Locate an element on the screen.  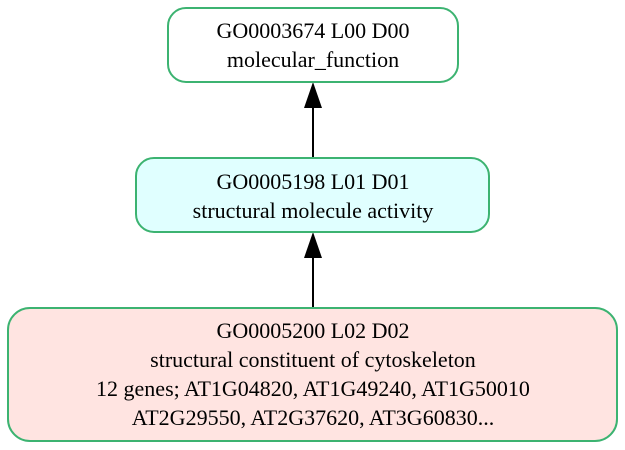
edge-leaf-to-mid is located at coordinates (313, 270).